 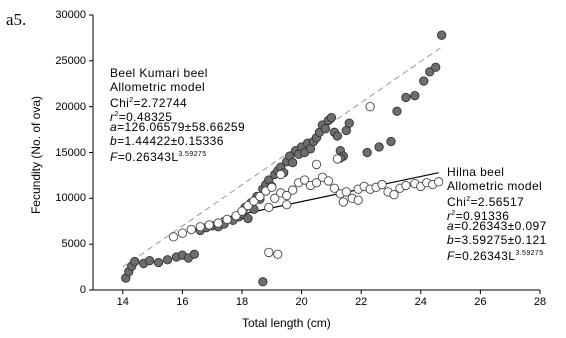 What do you see at coordinates (476, 172) in the screenshot?
I see `annotation-line: Hilna beel` at bounding box center [476, 172].